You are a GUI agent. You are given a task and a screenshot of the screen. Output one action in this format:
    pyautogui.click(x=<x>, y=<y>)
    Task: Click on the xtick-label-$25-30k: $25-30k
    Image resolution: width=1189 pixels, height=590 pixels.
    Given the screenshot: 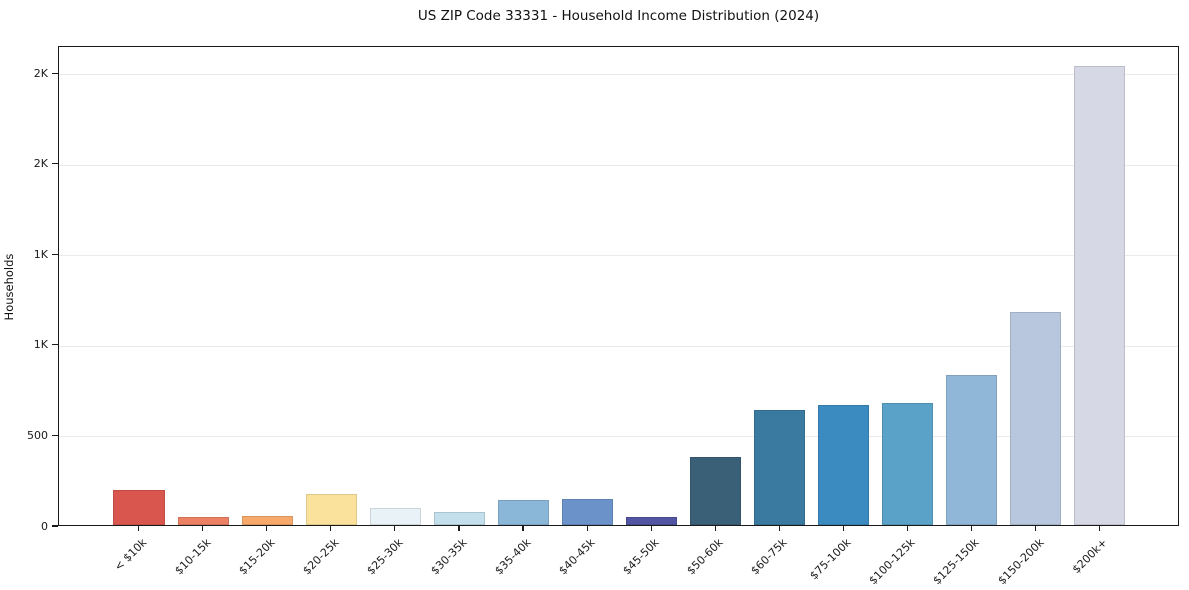 What is the action you would take?
    pyautogui.click(x=385, y=557)
    